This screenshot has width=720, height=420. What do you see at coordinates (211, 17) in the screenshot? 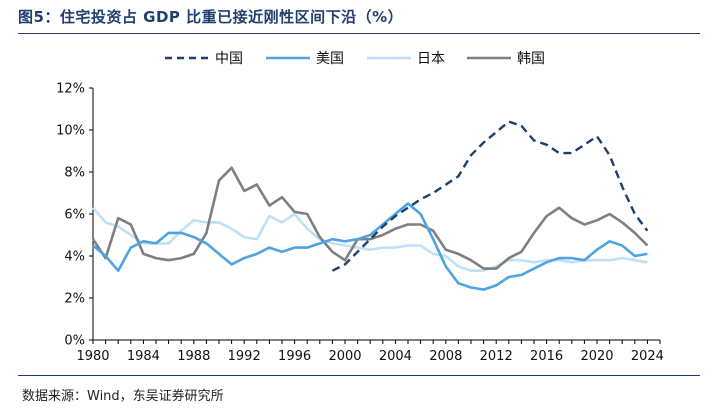
I see `figure-title: 图5：住宅投资占 GDP 比重已接近刚性区间下沿（%）` at bounding box center [211, 17].